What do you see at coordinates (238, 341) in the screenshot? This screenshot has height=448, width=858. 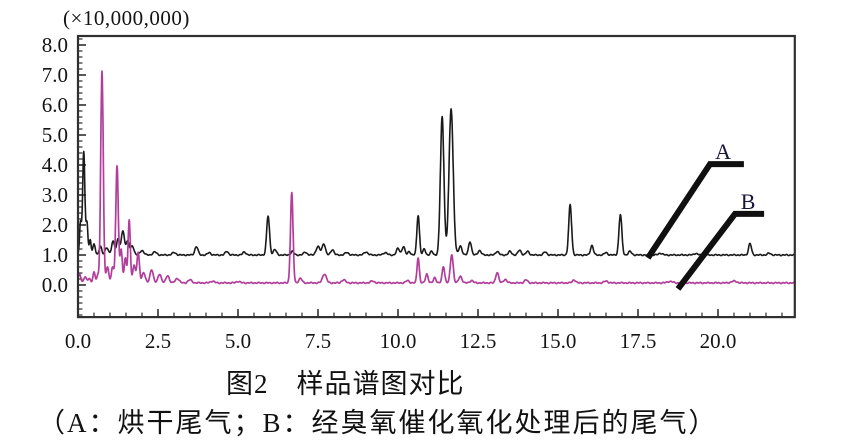 I see `x-tick-label: 5.0` at bounding box center [238, 341].